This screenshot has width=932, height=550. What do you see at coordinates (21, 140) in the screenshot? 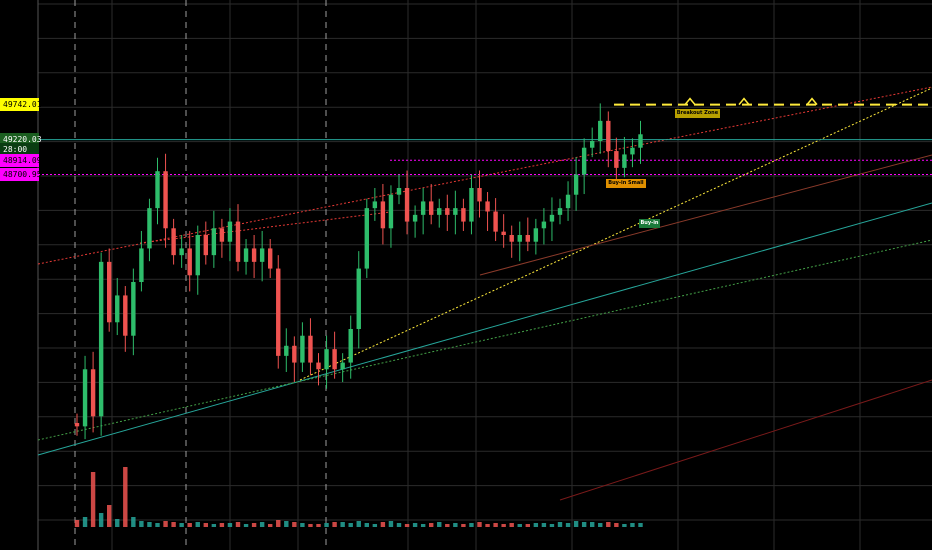
I see `price-tag-current: 49220.03` at bounding box center [21, 140].